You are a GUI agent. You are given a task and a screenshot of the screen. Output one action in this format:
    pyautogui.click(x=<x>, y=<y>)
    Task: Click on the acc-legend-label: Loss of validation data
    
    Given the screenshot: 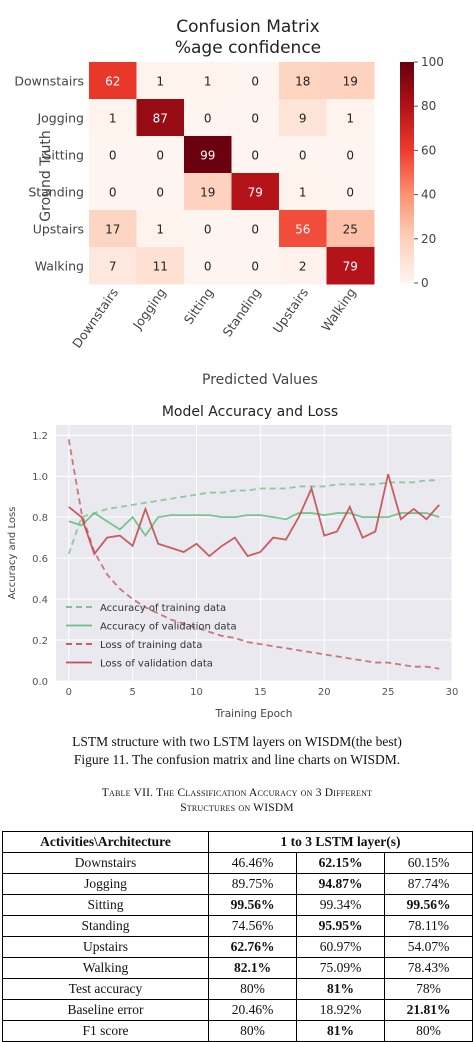 What is the action you would take?
    pyautogui.click(x=156, y=664)
    